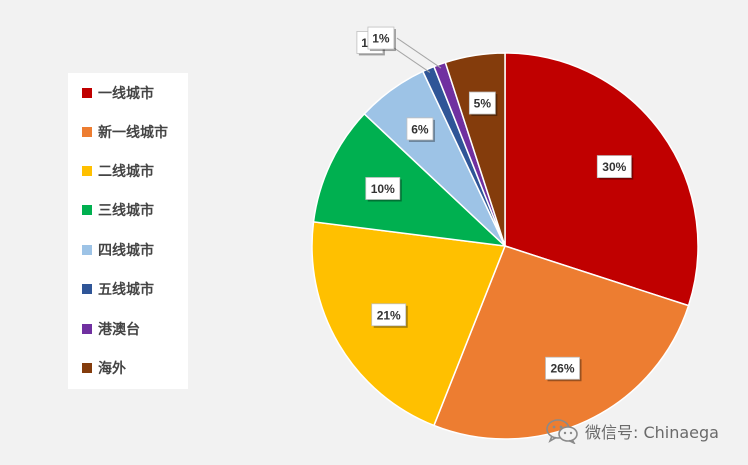 This screenshot has width=748, height=465. Describe the element at coordinates (410, 180) in the screenshot. I see `pie-slice-tier3` at that location.